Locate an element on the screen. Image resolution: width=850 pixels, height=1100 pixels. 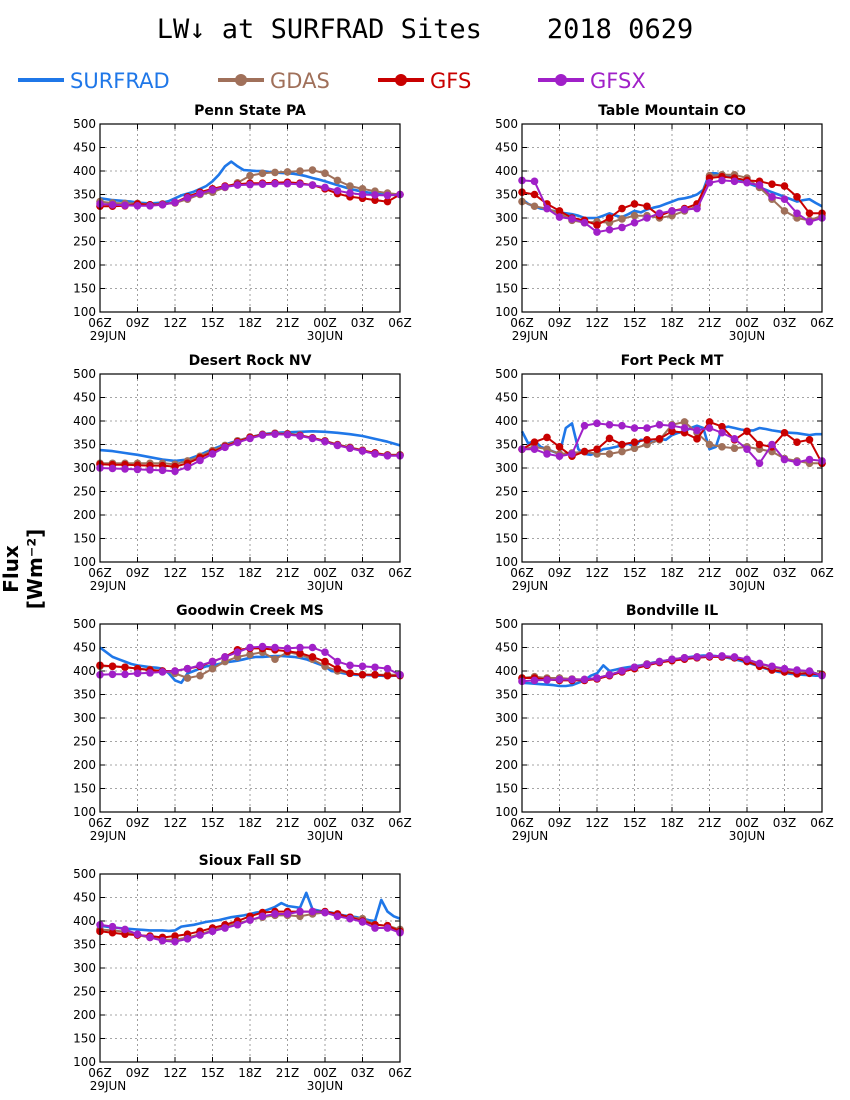
legend-label: SURFRAD is located at coordinates (120, 81).